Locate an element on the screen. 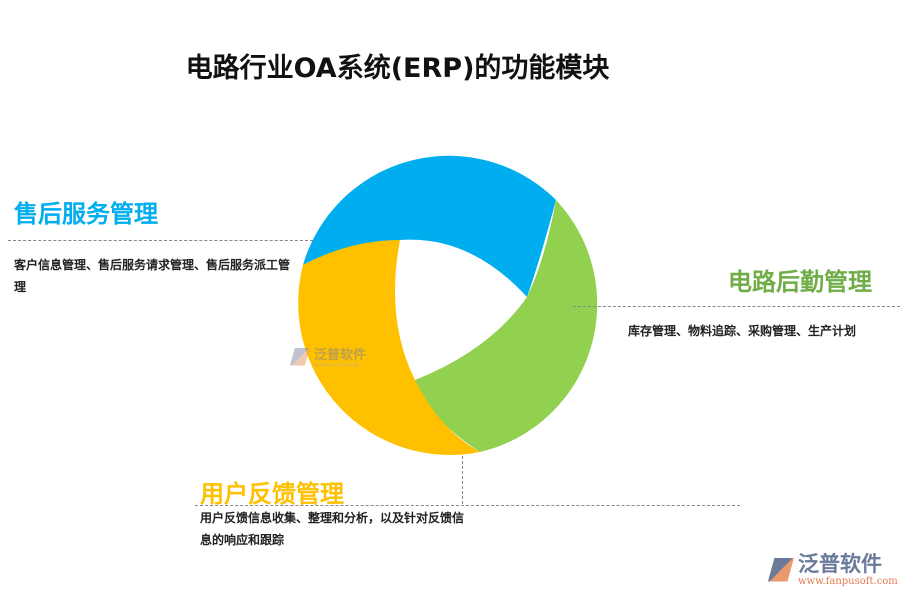 The width and height of the screenshot is (900, 600). watermark: 泛普软件 FANPU SOFTWARE is located at coordinates (328, 356).